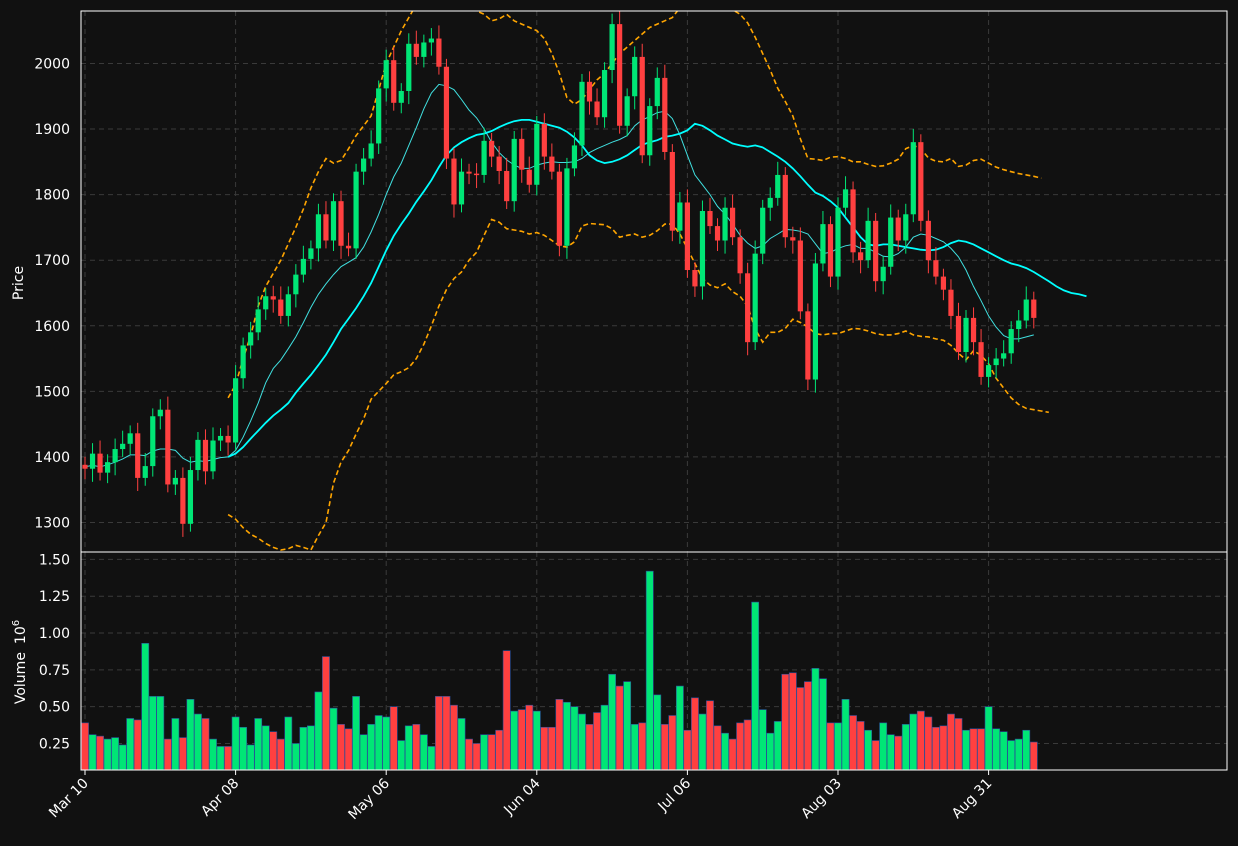 This screenshot has width=1238, height=846. I want to click on volume-y-tick-labels: 0.25 0.50 0.75 1.00 1.25 1.50, so click(54, 652).